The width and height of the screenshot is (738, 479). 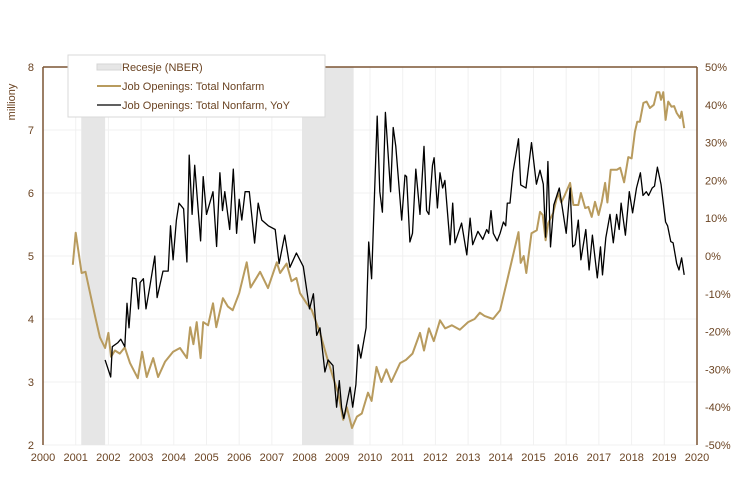 I want to click on right-y-tick-label: 40%, so click(x=716, y=106).